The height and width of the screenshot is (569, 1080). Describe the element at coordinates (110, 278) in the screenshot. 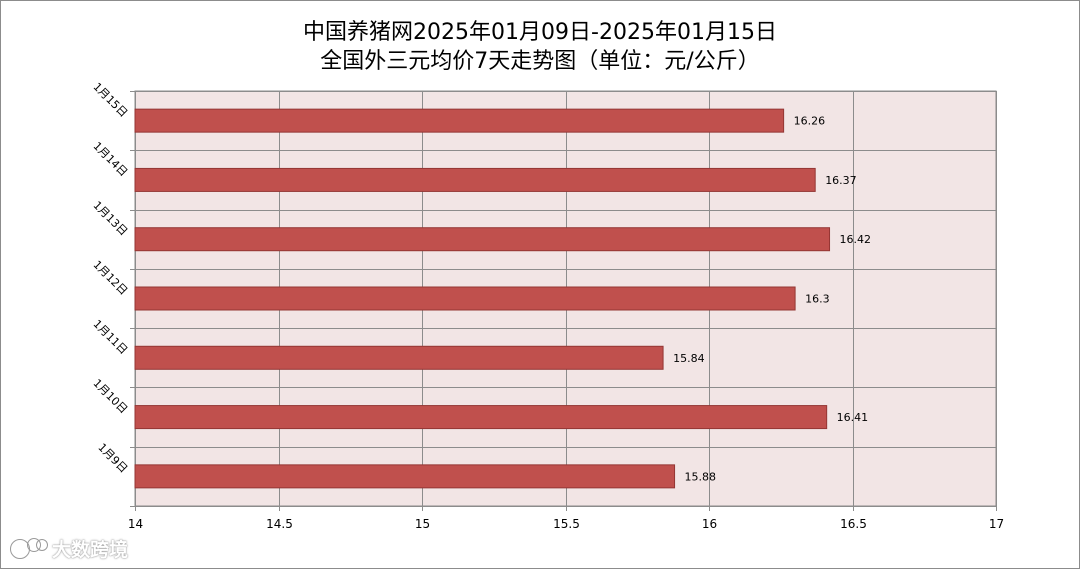

I see `category-label: 1月12日` at that location.